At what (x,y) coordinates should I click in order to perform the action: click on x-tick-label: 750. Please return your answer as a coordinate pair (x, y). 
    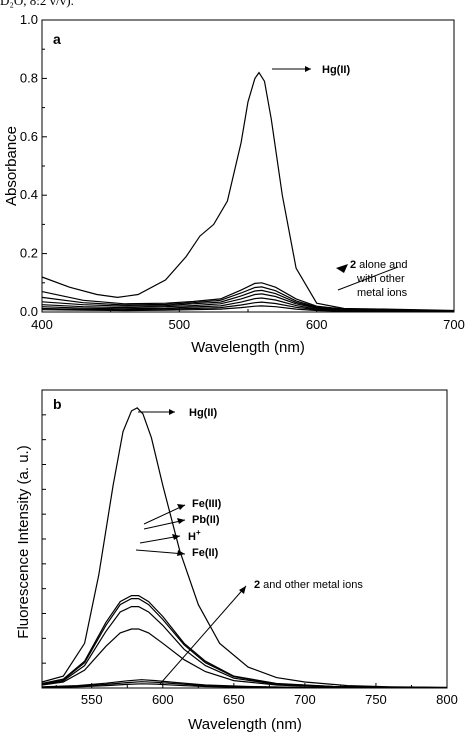
    Looking at the image, I should click on (376, 699).